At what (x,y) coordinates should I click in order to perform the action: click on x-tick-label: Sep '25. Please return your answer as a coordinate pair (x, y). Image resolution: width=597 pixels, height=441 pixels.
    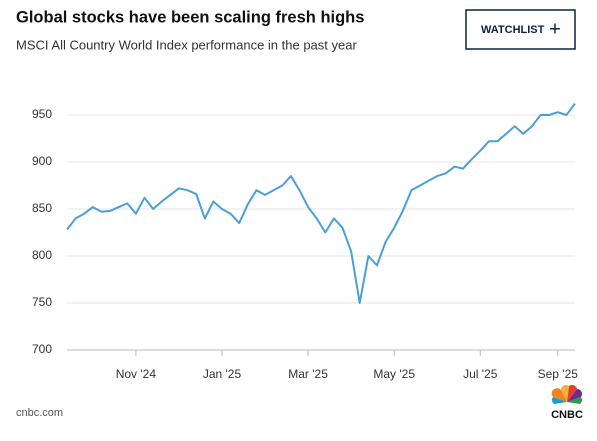
    Looking at the image, I should click on (558, 374).